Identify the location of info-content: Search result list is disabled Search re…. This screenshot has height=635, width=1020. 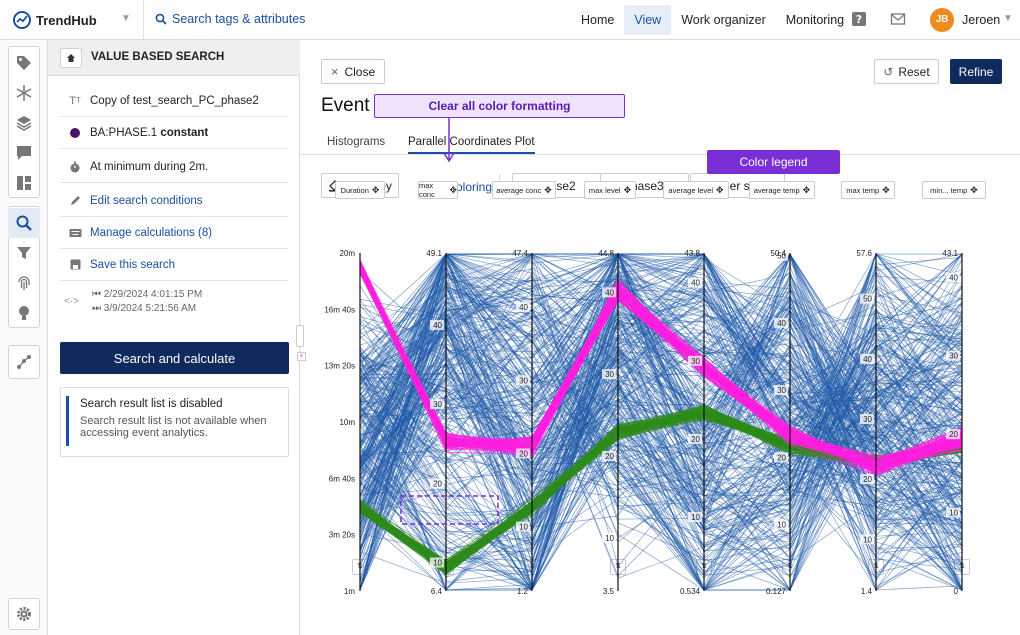
(174, 421).